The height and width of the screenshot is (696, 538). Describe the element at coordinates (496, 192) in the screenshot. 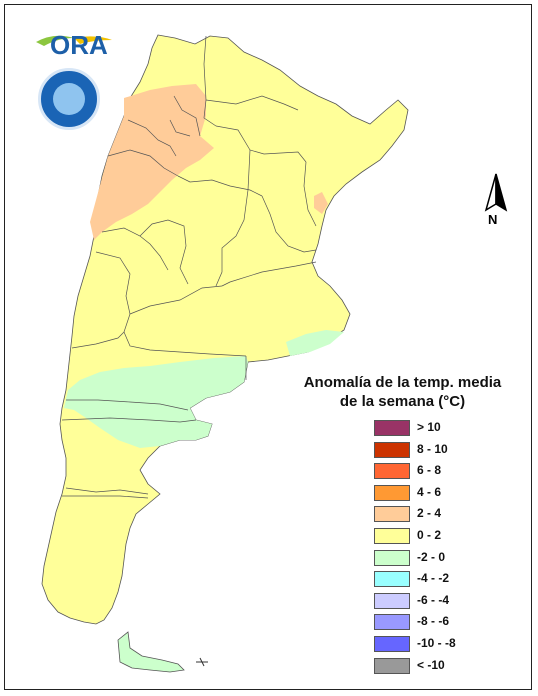

I see `north-arrow-icon` at that location.